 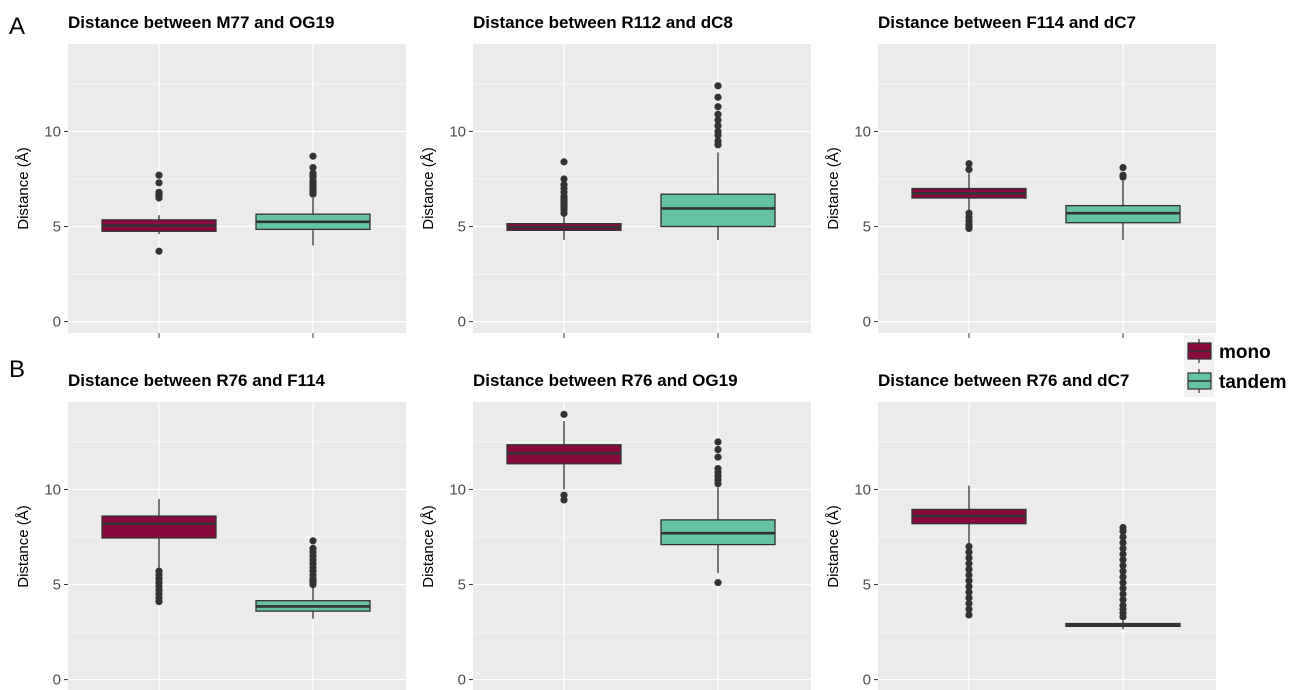 I want to click on legend-label-tandem: tandem, so click(x=1253, y=382).